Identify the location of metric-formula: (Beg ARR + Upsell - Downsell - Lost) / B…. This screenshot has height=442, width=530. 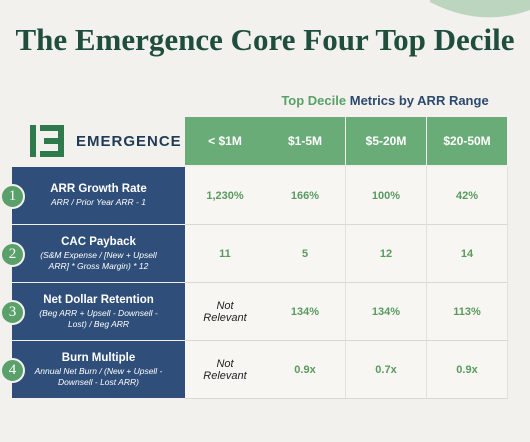
(98, 318).